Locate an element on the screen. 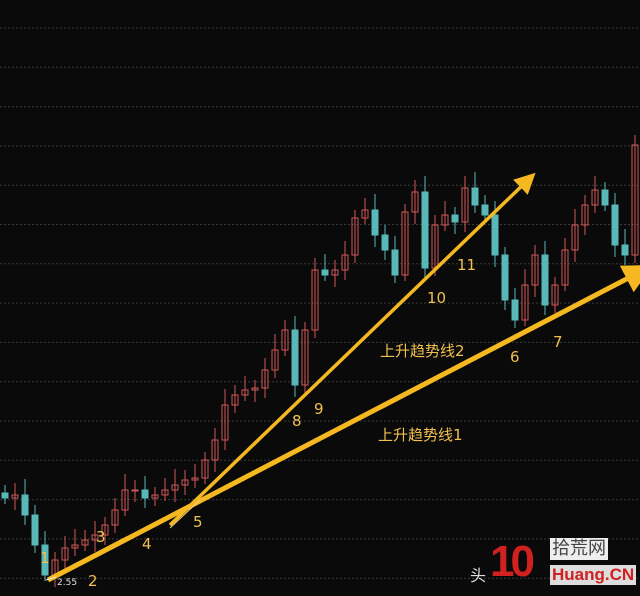 The width and height of the screenshot is (640, 596). point-label-9: 9 is located at coordinates (319, 409).